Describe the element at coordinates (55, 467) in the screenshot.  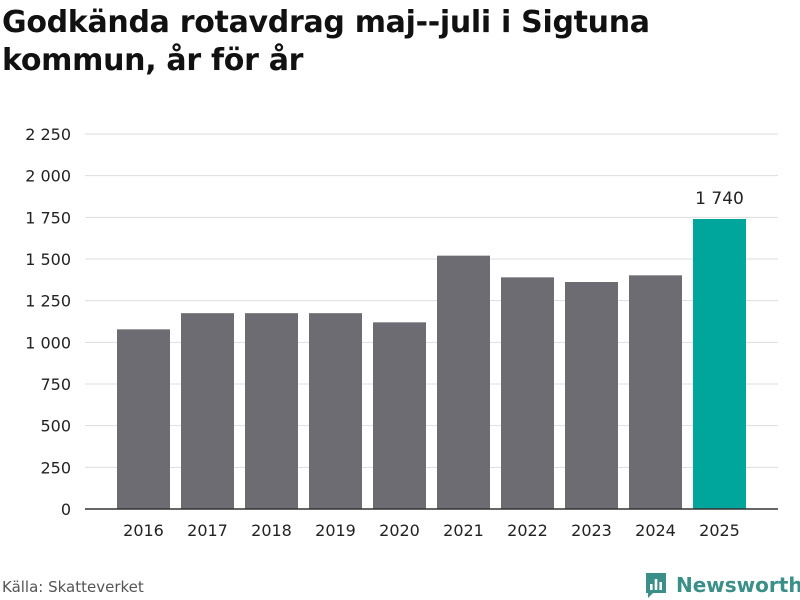
I see `y-tick-label: 250` at that location.